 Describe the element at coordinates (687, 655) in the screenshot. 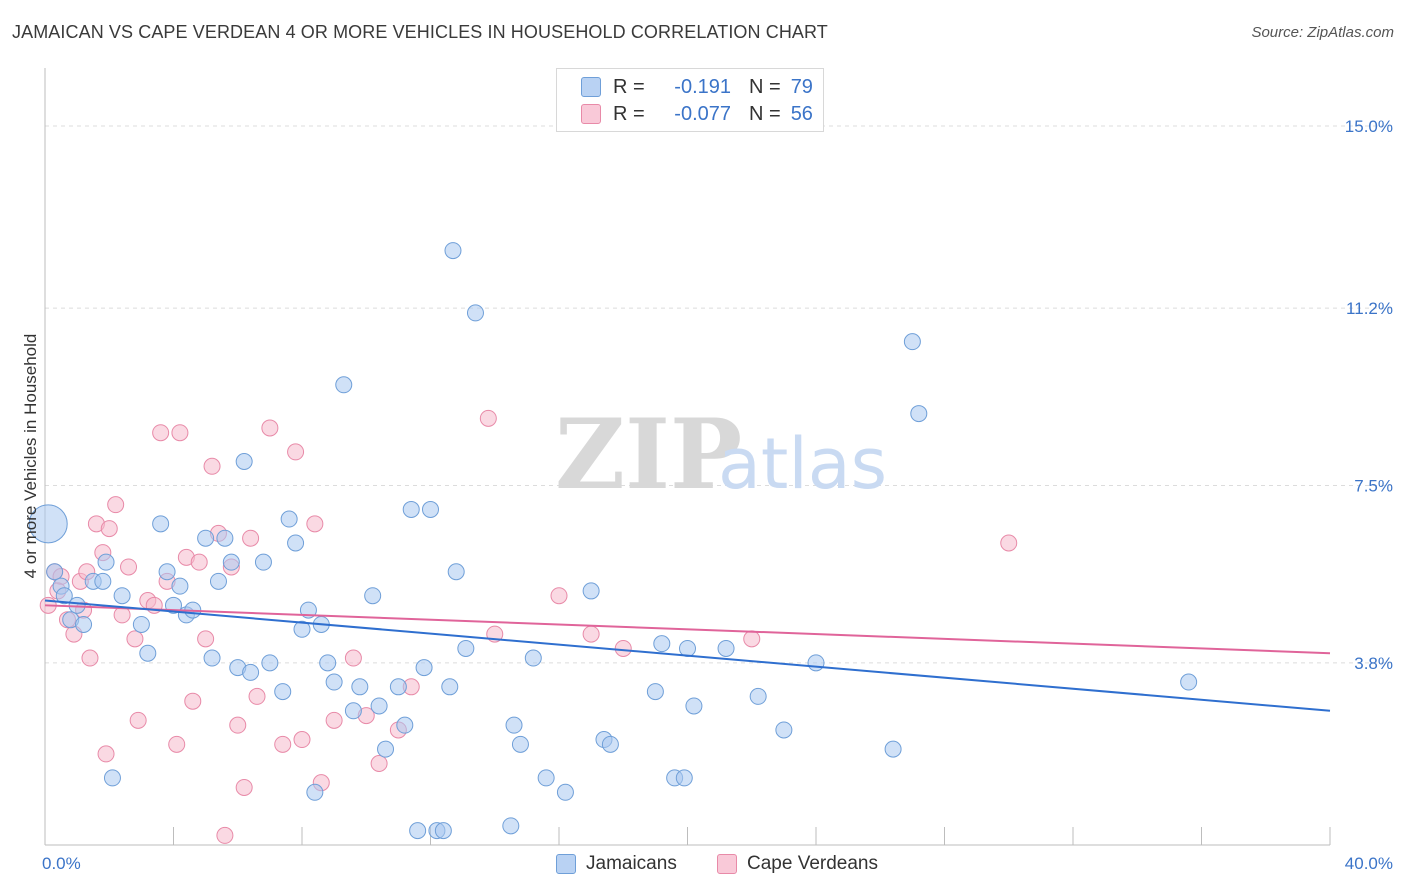

I see `trend-lines` at that location.